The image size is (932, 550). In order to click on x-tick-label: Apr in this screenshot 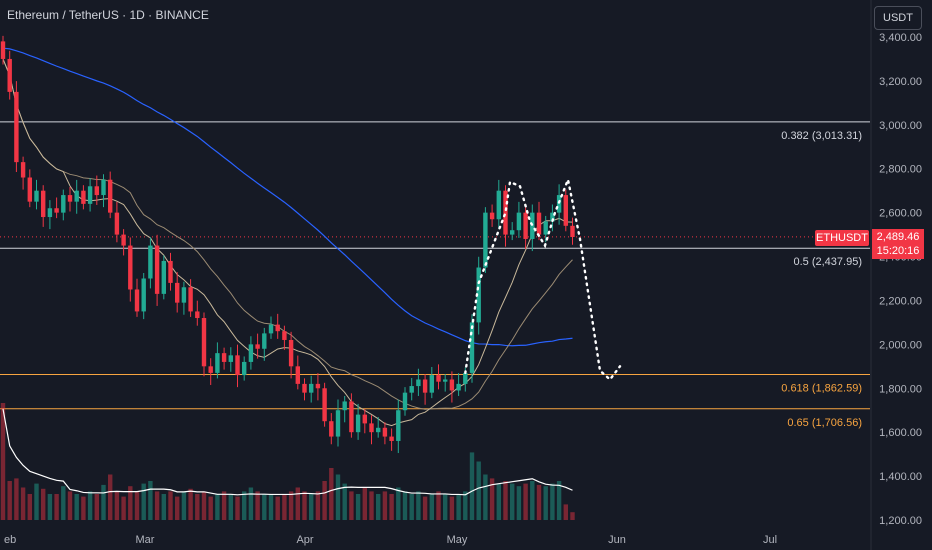, I will do `click(304, 540)`.